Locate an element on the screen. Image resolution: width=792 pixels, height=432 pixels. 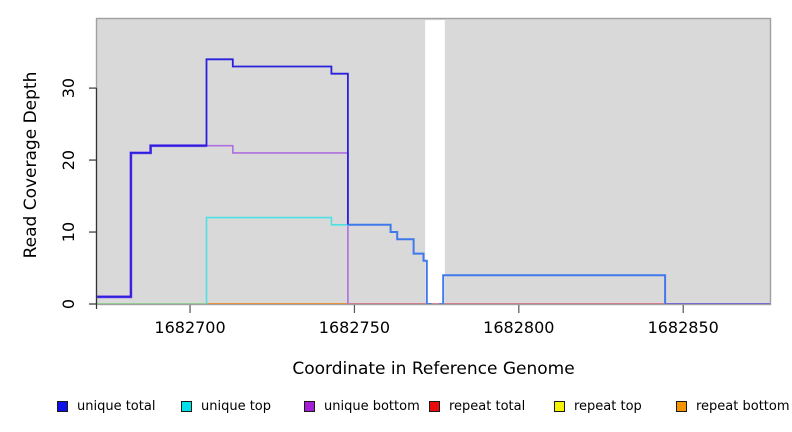
legend-label: unique top is located at coordinates (236, 406).